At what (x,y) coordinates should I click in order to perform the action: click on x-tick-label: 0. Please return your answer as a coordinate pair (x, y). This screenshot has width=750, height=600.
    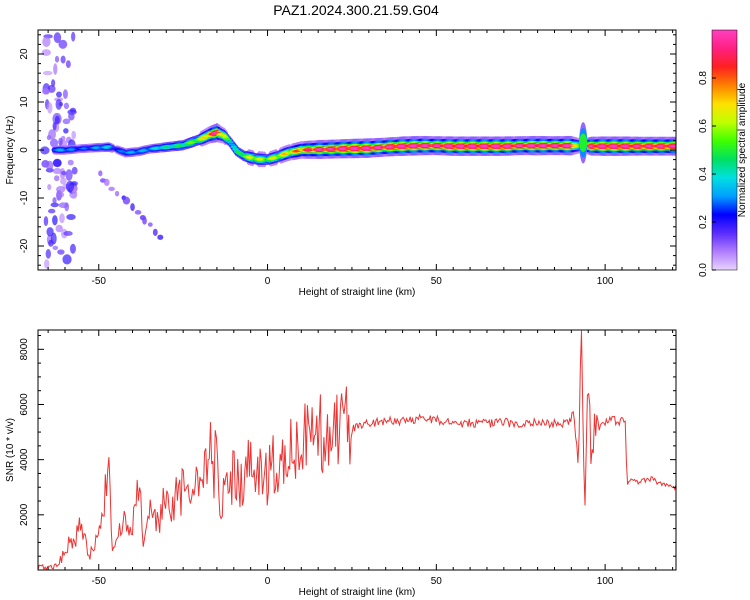
    Looking at the image, I should click on (268, 281).